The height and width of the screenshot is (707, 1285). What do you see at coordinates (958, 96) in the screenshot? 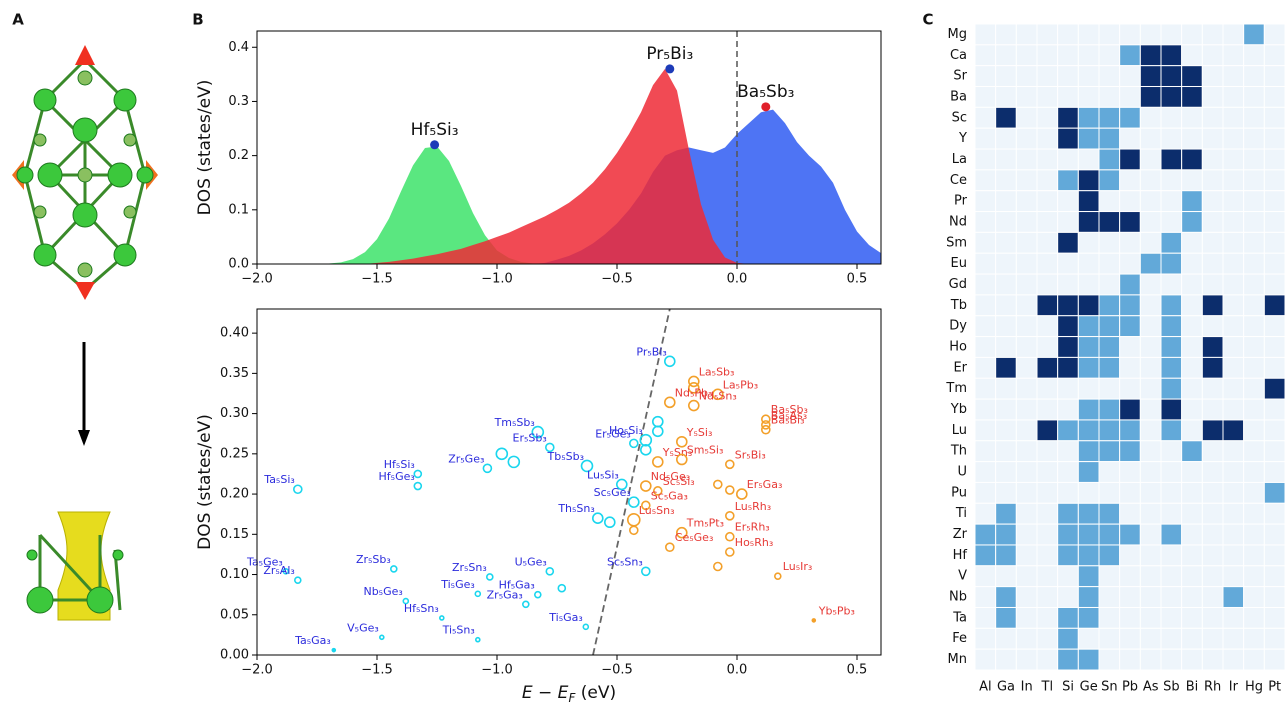
I see `row-label: Ba` at bounding box center [958, 96].